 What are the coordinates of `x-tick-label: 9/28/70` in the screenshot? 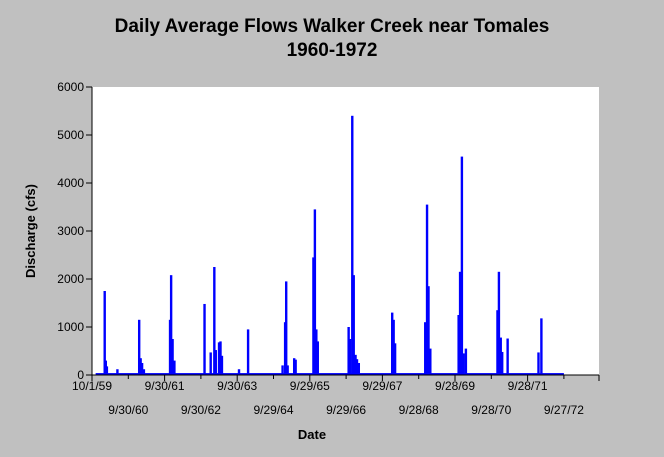 It's located at (491, 410).